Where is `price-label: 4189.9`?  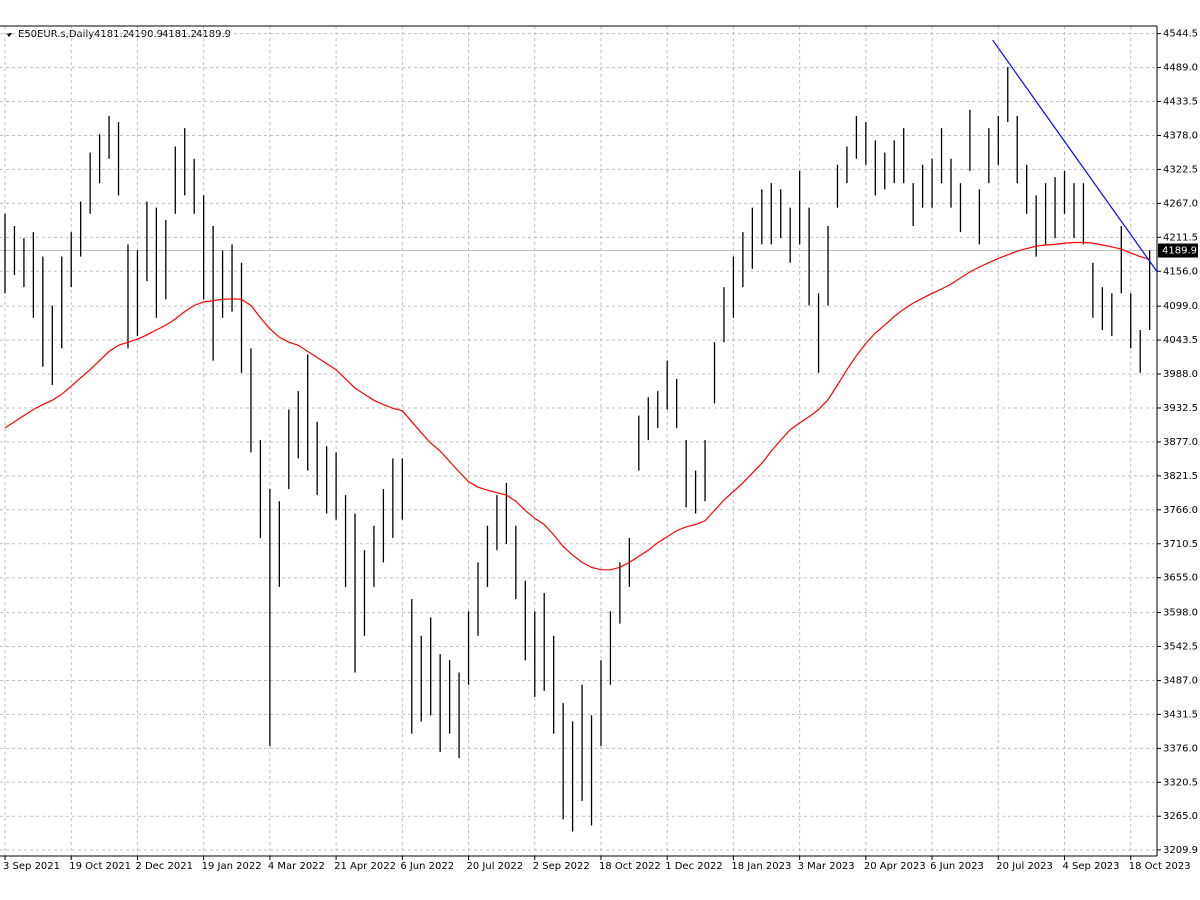 price-label: 4189.9 is located at coordinates (1179, 251).